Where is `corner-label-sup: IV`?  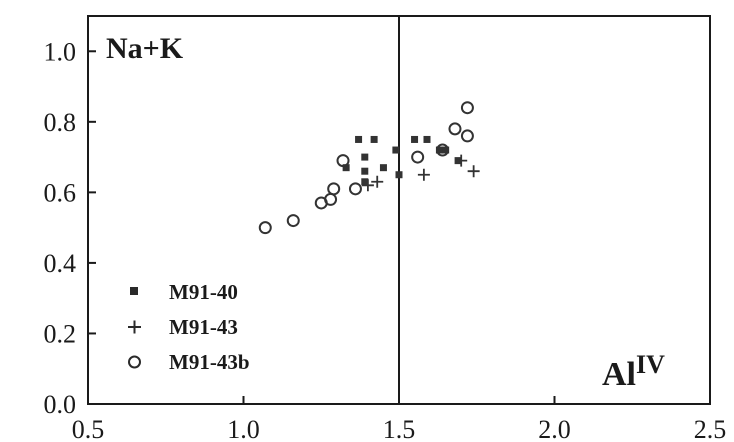 corner-label-sup: IV is located at coordinates (650, 364).